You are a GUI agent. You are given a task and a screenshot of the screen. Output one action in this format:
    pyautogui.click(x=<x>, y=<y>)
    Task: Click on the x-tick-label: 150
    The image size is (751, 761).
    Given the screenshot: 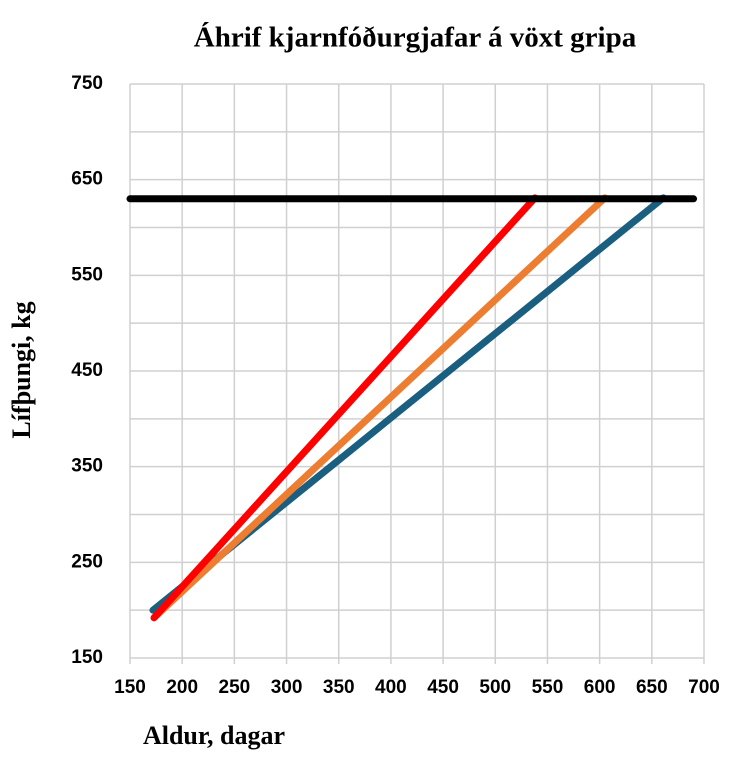 What is the action you would take?
    pyautogui.click(x=130, y=687)
    